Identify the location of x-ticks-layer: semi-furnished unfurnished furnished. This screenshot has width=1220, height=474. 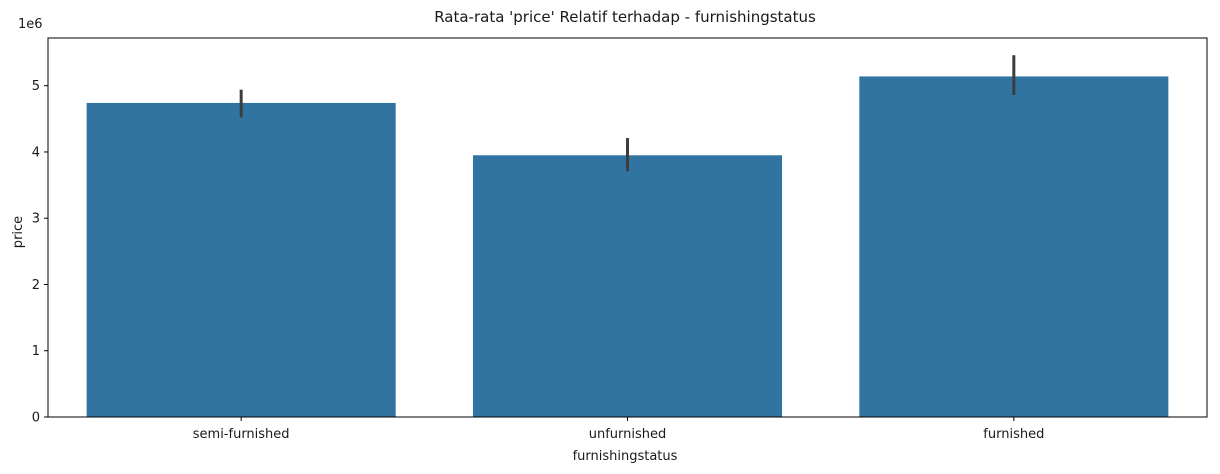
(618, 429).